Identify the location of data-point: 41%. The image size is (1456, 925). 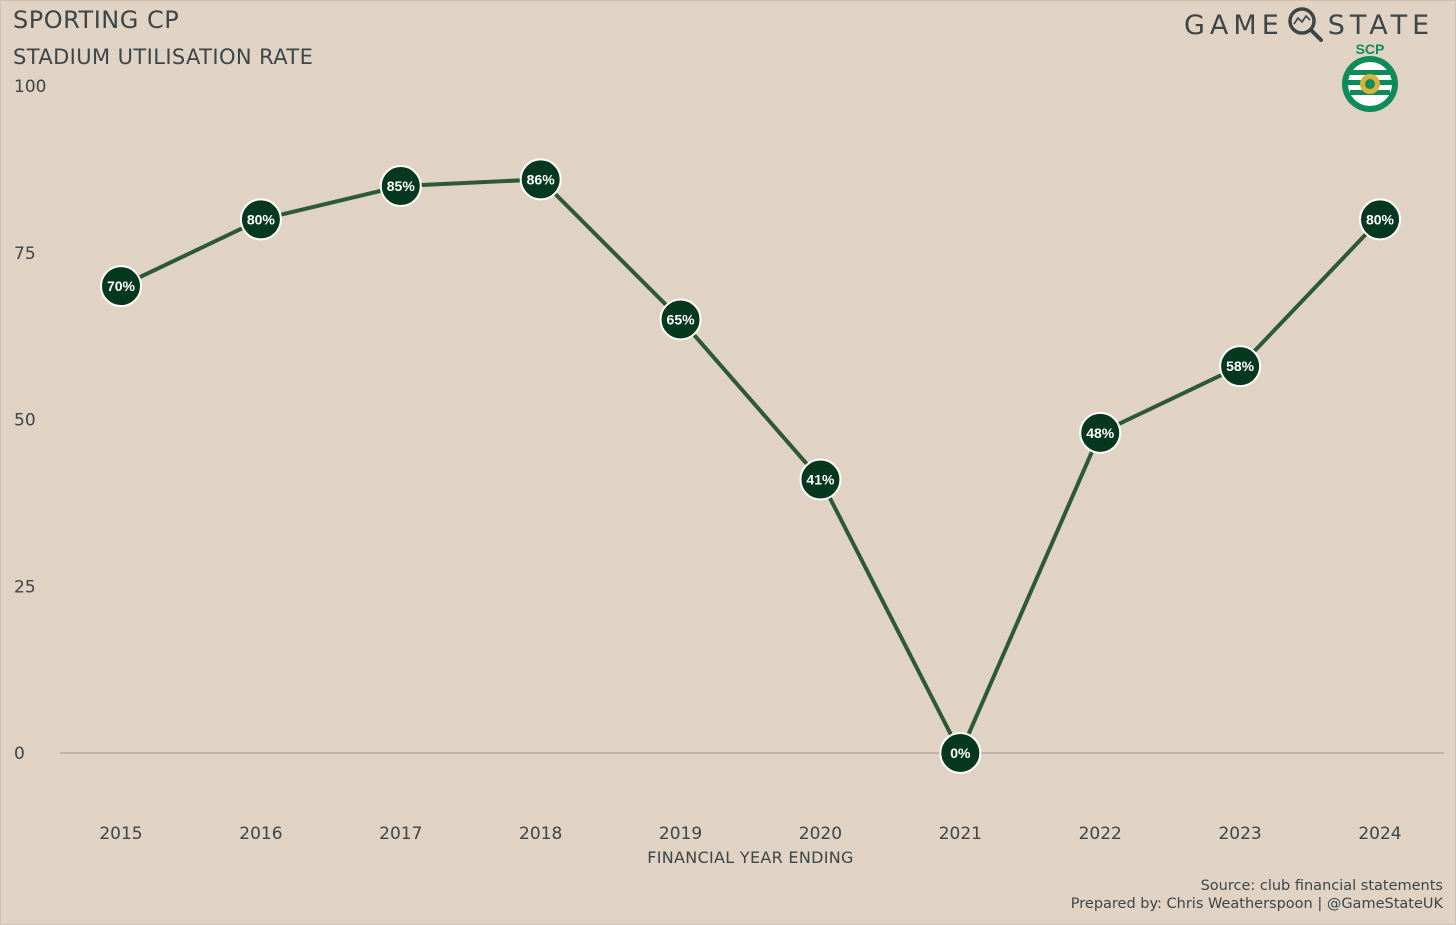
(820, 479).